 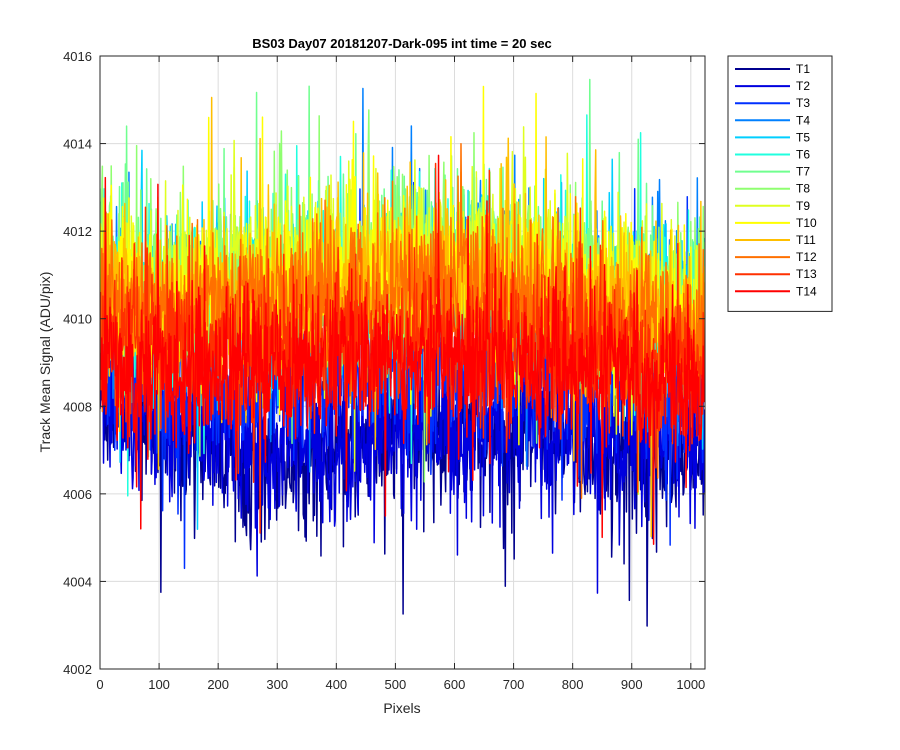 What do you see at coordinates (77, 144) in the screenshot?
I see `y-tick-label-4014: 4014` at bounding box center [77, 144].